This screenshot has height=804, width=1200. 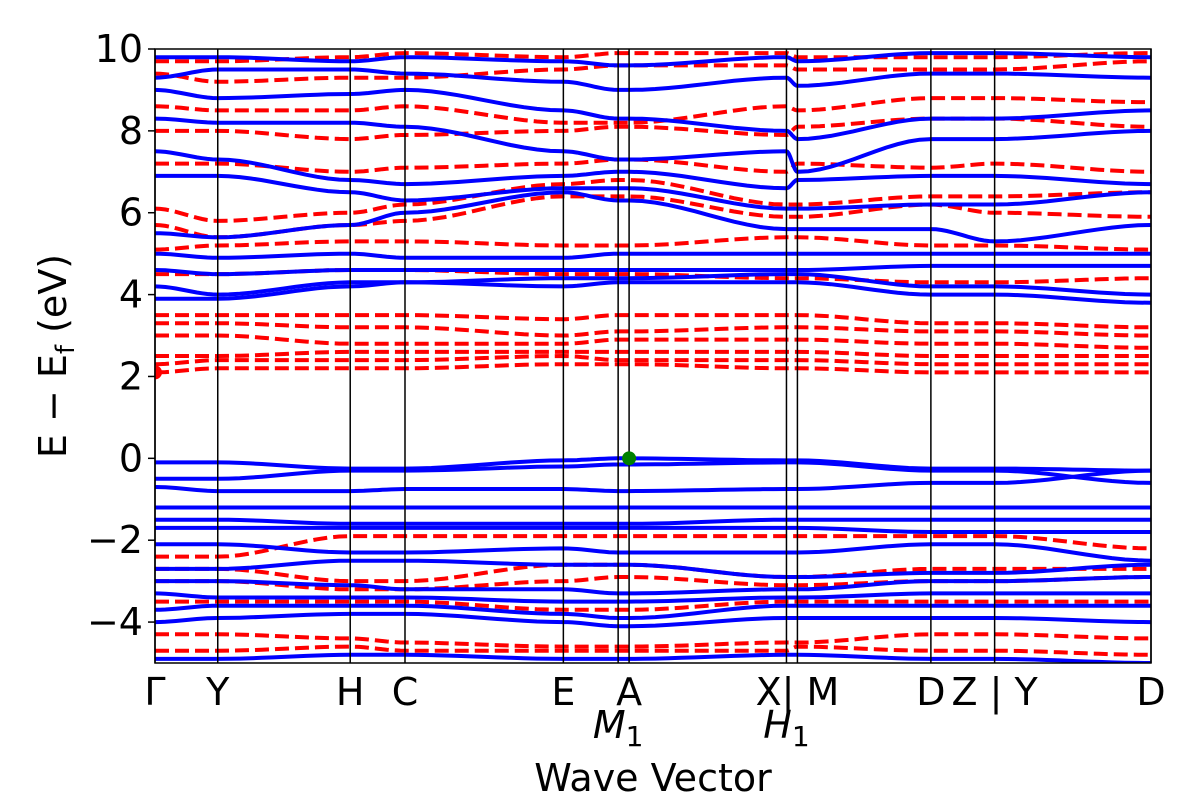 What do you see at coordinates (629, 692) in the screenshot?
I see `x-tick-label: A` at bounding box center [629, 692].